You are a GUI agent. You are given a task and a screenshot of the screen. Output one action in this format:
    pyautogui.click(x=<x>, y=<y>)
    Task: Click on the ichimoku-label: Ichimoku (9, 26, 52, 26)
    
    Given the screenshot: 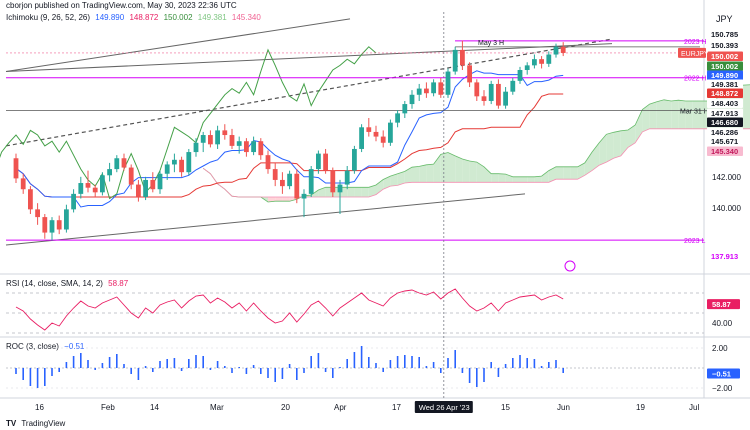 What is the action you would take?
    pyautogui.click(x=48, y=17)
    